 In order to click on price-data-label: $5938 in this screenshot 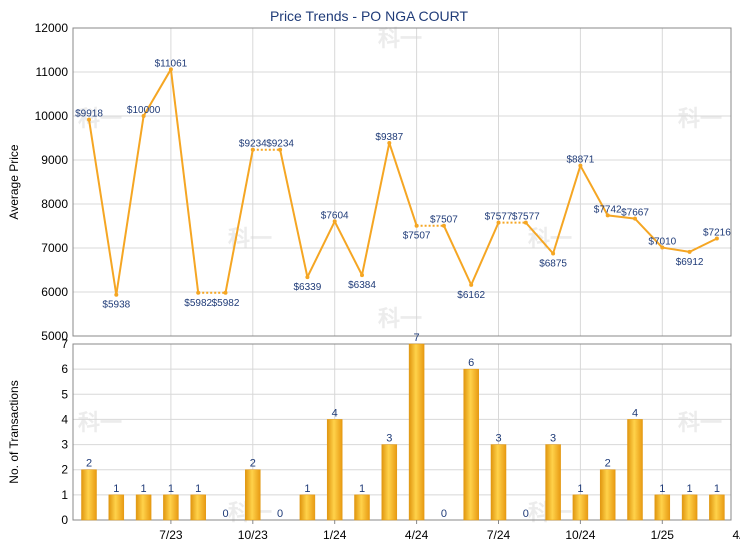, I will do `click(116, 305)`.